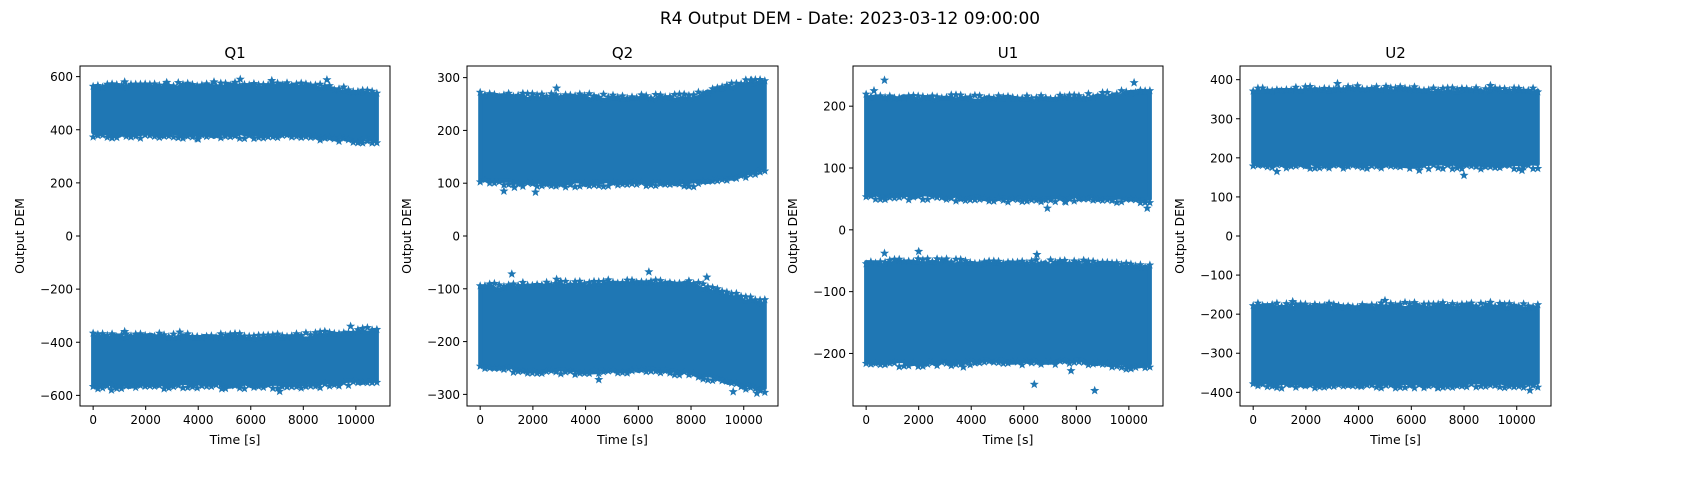  I want to click on x-tick-label: 8000, so click(1464, 420).